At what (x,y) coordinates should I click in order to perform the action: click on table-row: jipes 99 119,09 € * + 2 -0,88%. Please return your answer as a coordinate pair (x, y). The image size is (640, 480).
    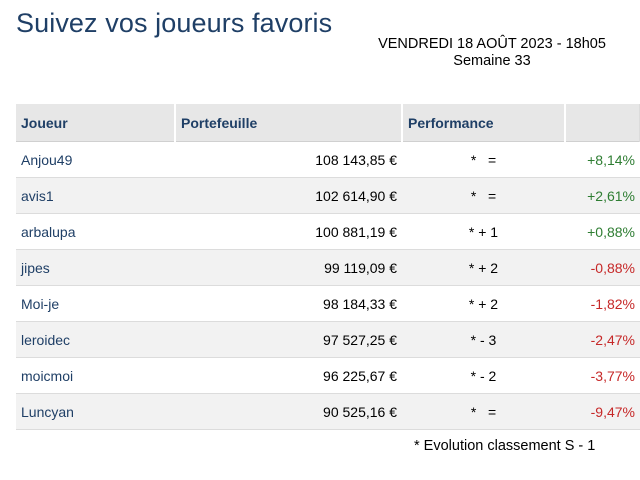
    Looking at the image, I should click on (328, 267).